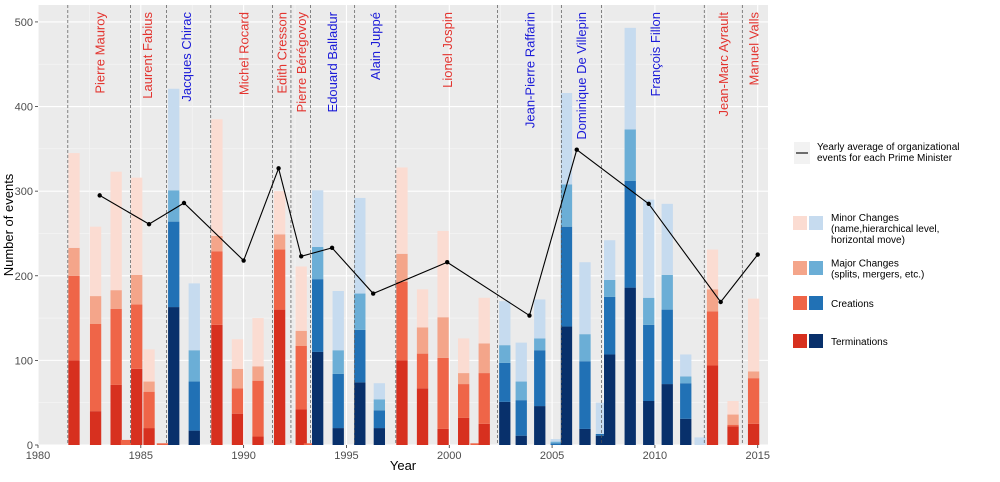  What do you see at coordinates (529, 70) in the screenshot?
I see `pm-label: Jean-Pierre Raffarin` at bounding box center [529, 70].